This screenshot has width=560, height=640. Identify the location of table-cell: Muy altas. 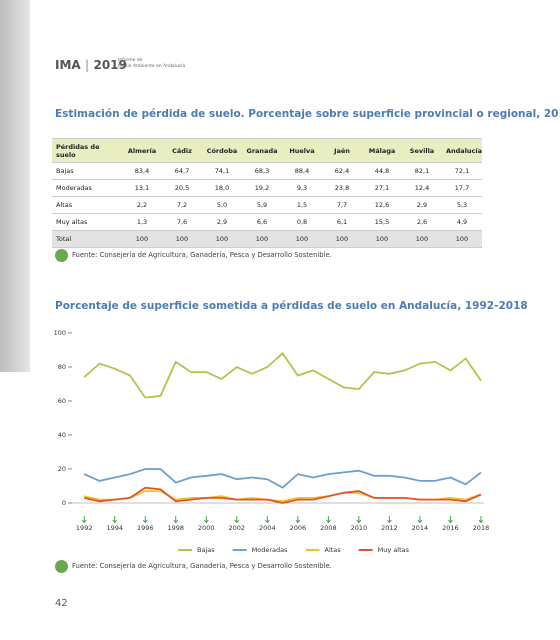
(87, 222).